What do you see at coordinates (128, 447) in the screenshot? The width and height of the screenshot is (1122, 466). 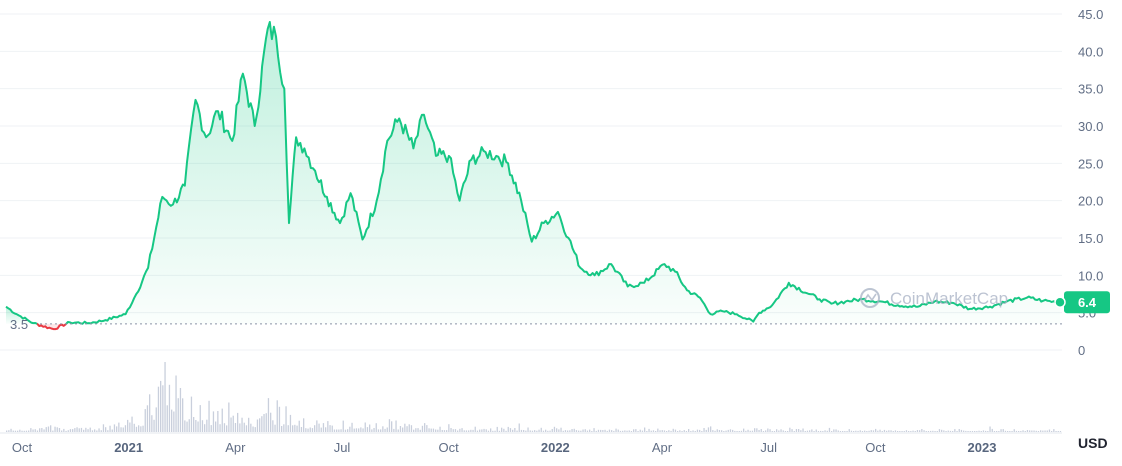 I see `x-tick-label: 2021` at bounding box center [128, 447].